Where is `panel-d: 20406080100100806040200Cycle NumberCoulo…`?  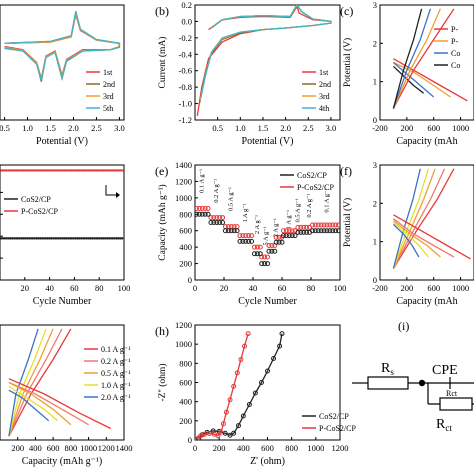 panel-d: 20406080100100806040200Cycle NumberCoulo… is located at coordinates (65, 235).